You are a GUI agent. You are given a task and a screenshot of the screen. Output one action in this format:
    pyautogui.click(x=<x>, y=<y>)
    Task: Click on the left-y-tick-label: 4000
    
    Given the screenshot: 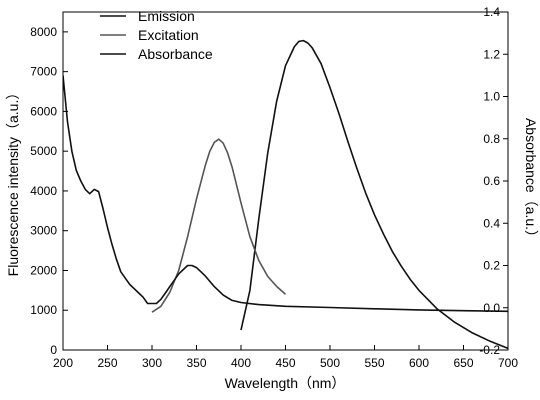 What is the action you would take?
    pyautogui.click(x=43, y=191)
    